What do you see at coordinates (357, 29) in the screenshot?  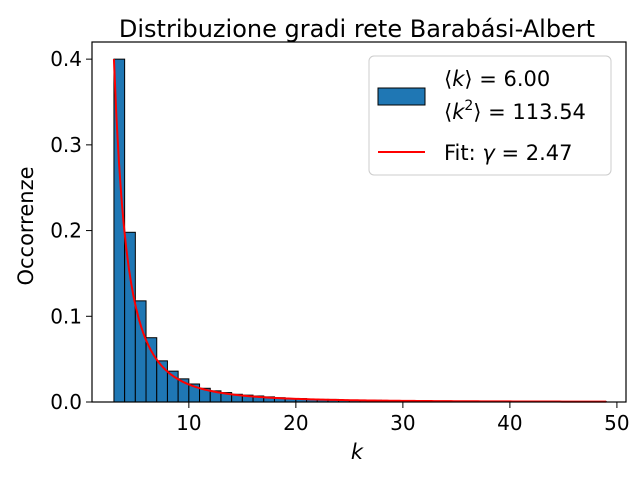 I see `chart-title: Distribuzione gradi rete Barabási-Albert` at bounding box center [357, 29].